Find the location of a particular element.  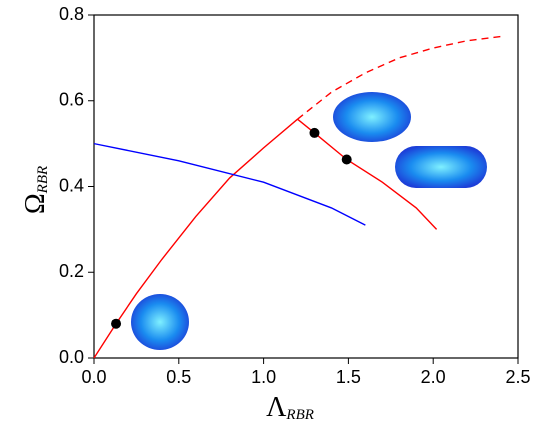

y-axis-label: ΩRBR is located at coordinates (35, 190).